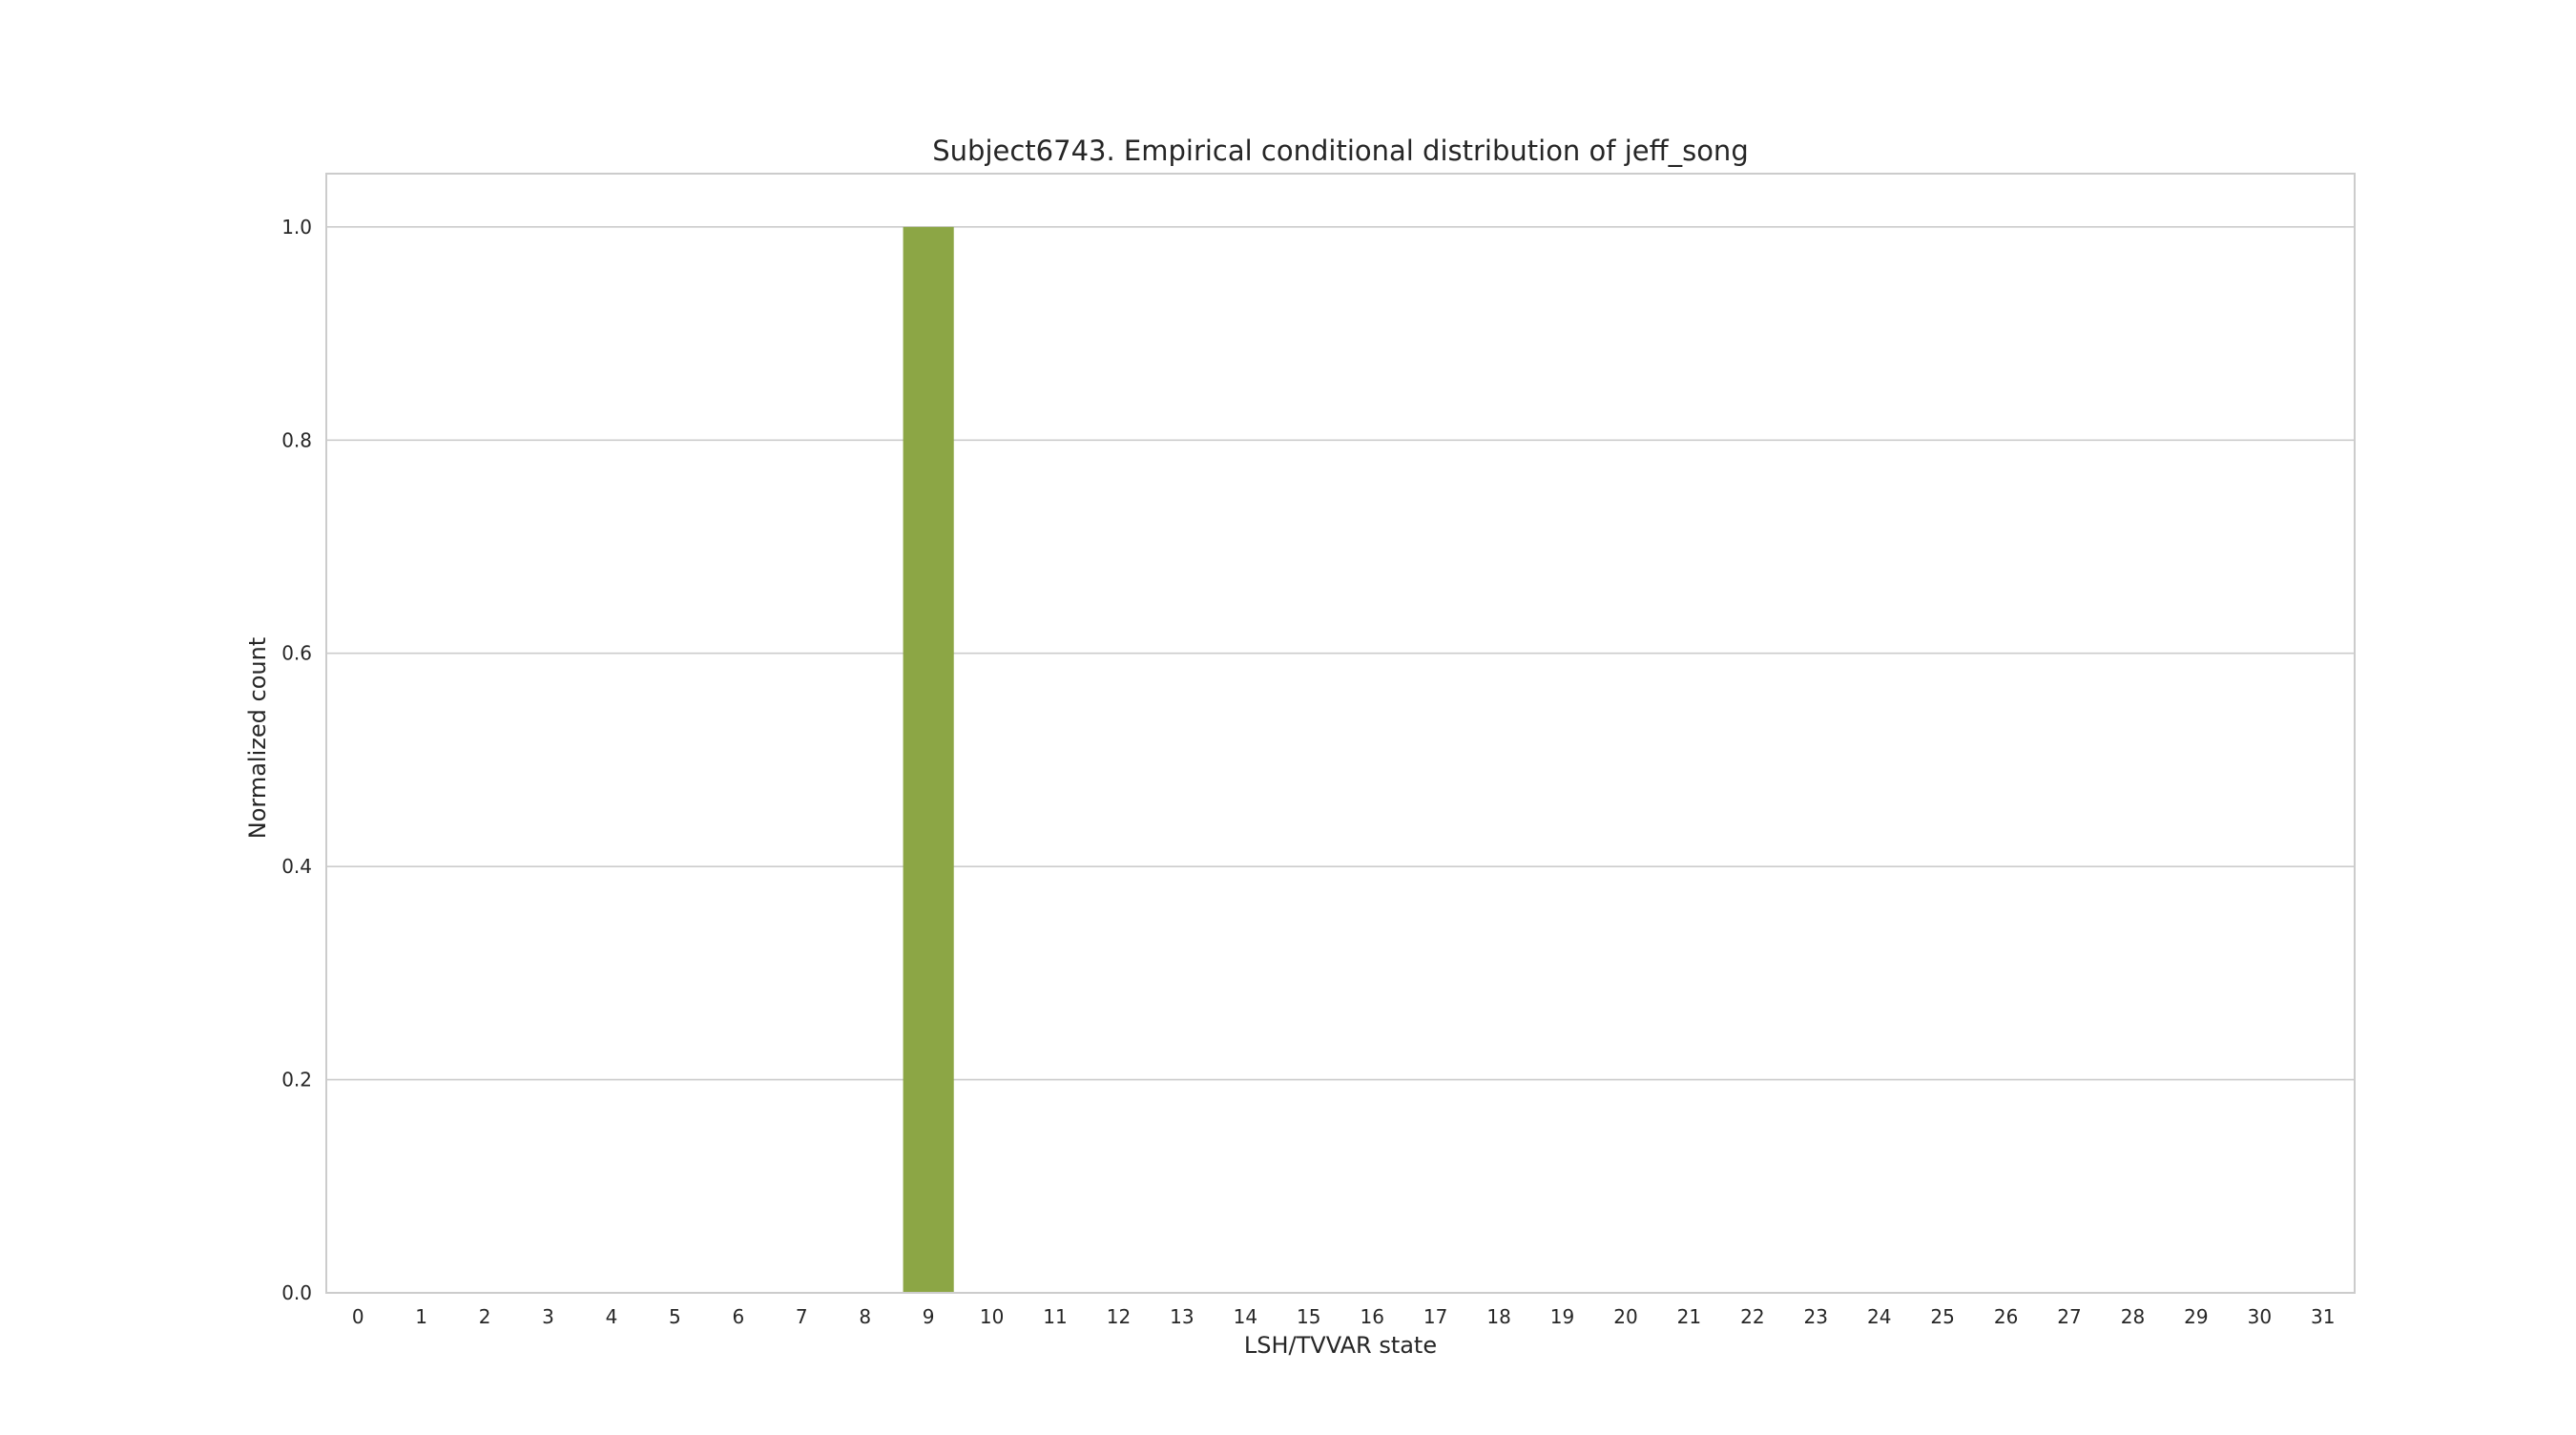  I want to click on x-tick-label: 31, so click(2323, 1316).